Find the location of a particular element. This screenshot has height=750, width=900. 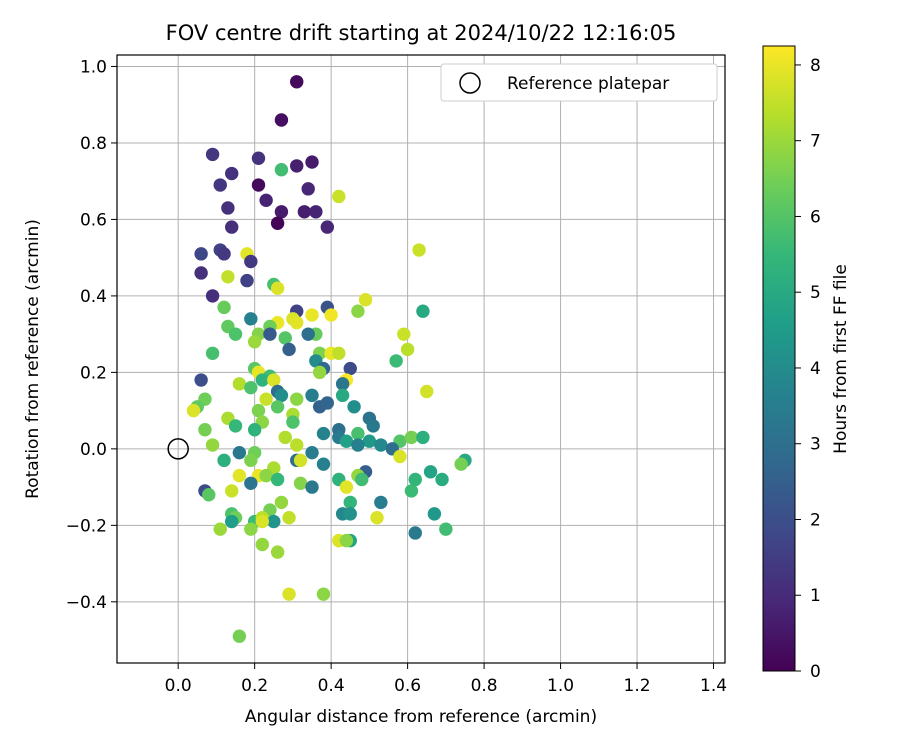

colorbar-tick-label: 1 is located at coordinates (815, 596).